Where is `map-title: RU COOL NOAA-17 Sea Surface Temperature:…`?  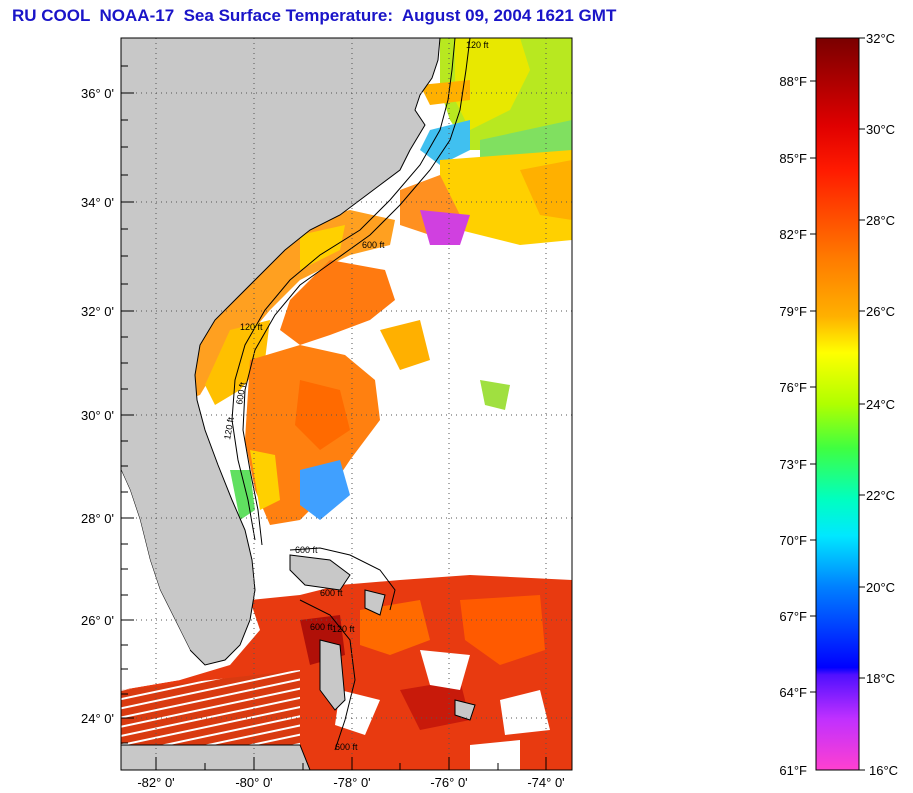
map-title: RU COOL NOAA-17 Sea Surface Temperature:… is located at coordinates (314, 15).